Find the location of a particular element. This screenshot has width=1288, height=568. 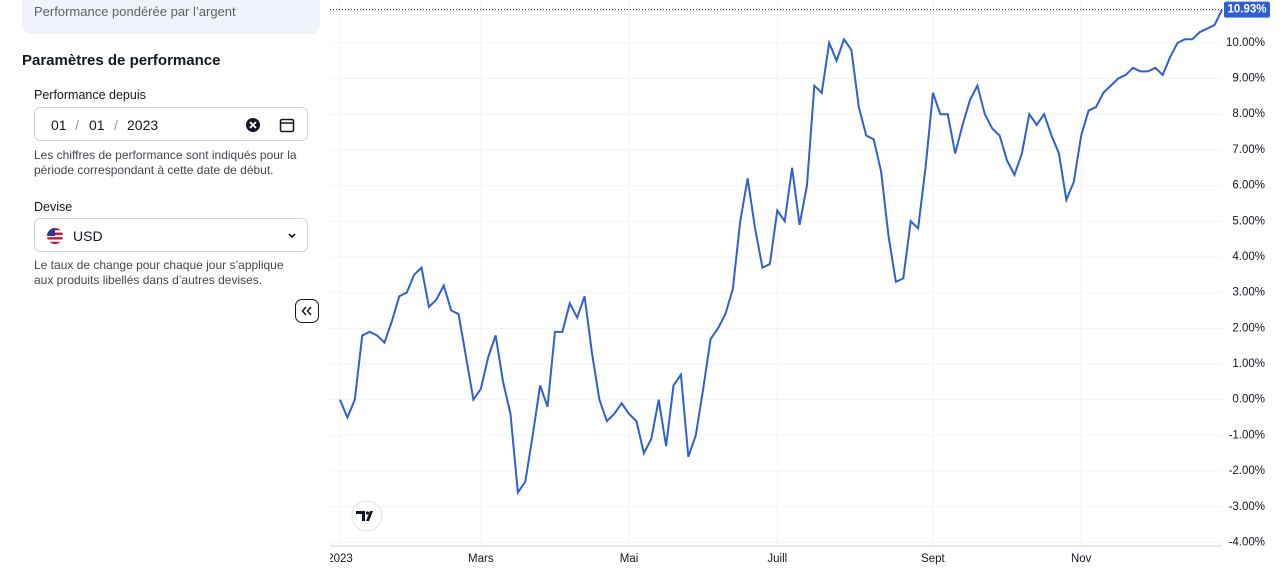

since-label: Performance depuis is located at coordinates (90, 95).